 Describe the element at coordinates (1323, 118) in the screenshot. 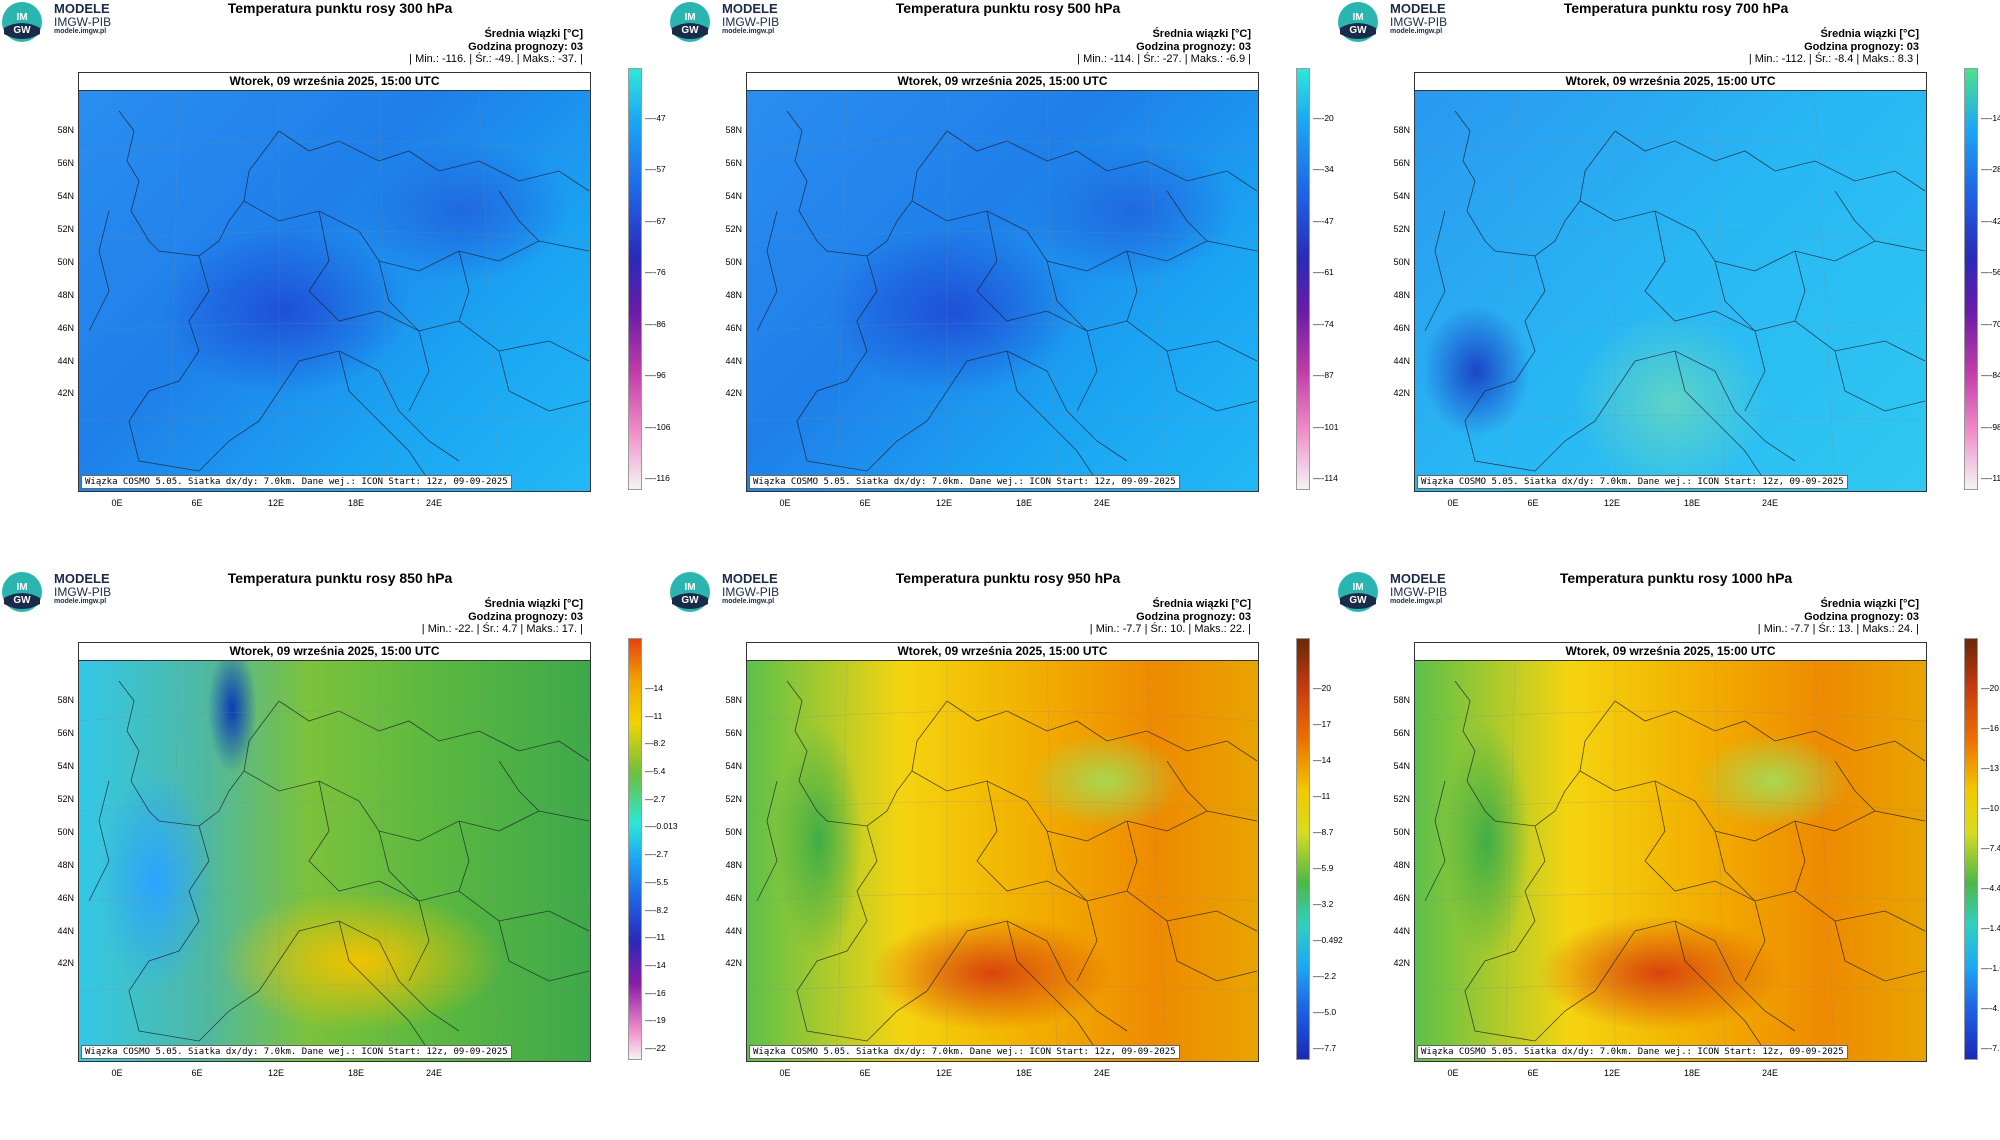

I see `colorbar-label: —-20` at that location.